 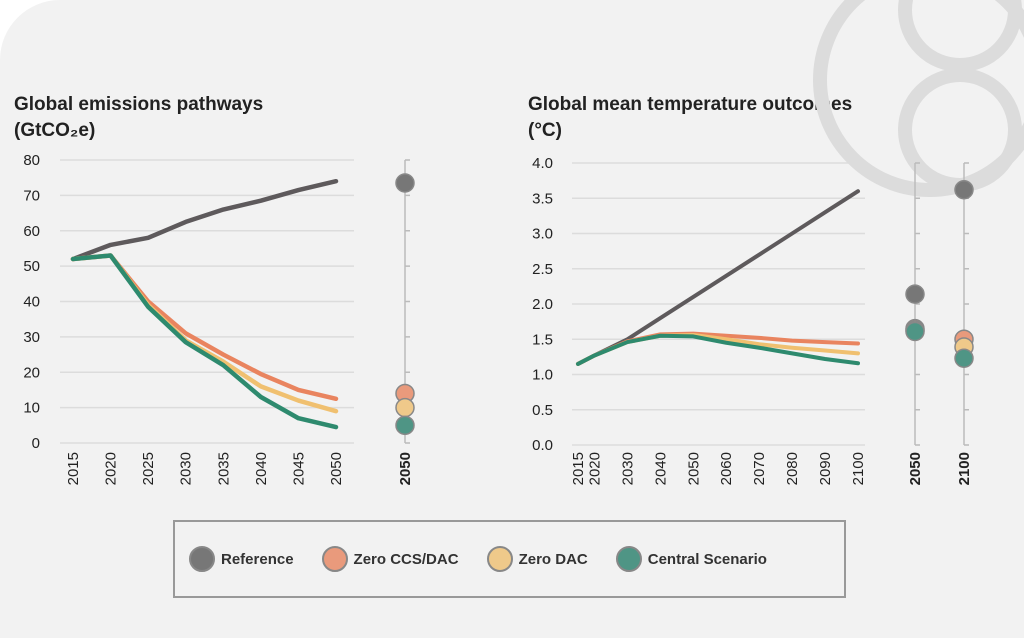 I want to click on y-tick-label: 3.5, so click(x=542, y=198).